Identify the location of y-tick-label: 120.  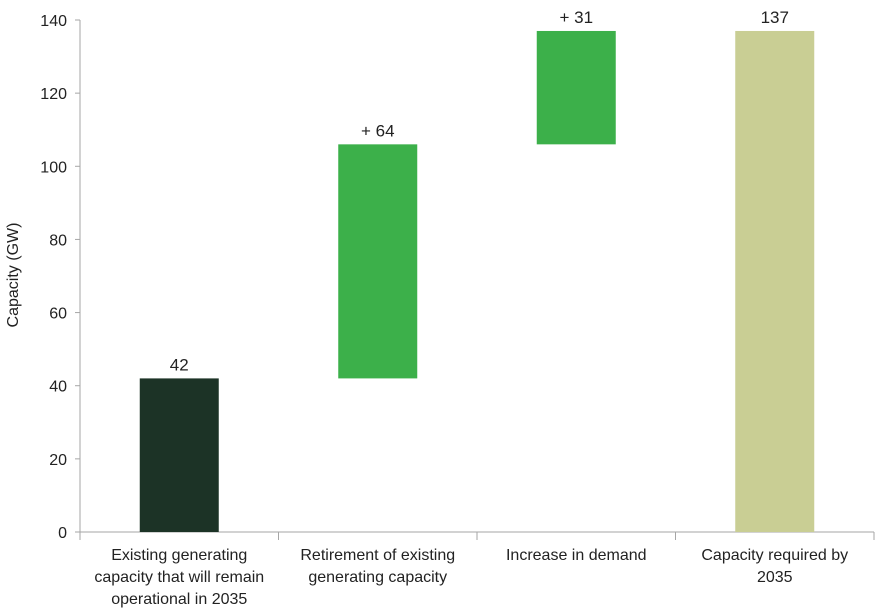
(53, 94).